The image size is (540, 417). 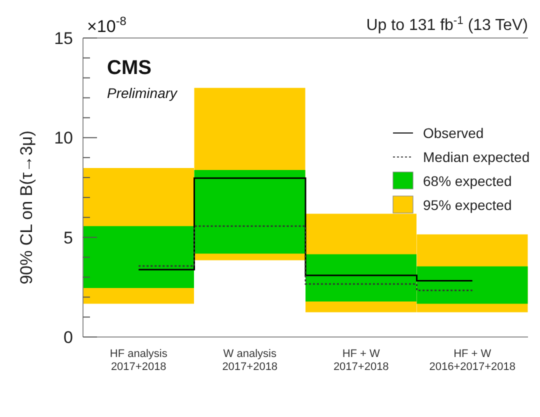 What do you see at coordinates (68, 337) in the screenshot?
I see `y-tick-label: 0` at bounding box center [68, 337].